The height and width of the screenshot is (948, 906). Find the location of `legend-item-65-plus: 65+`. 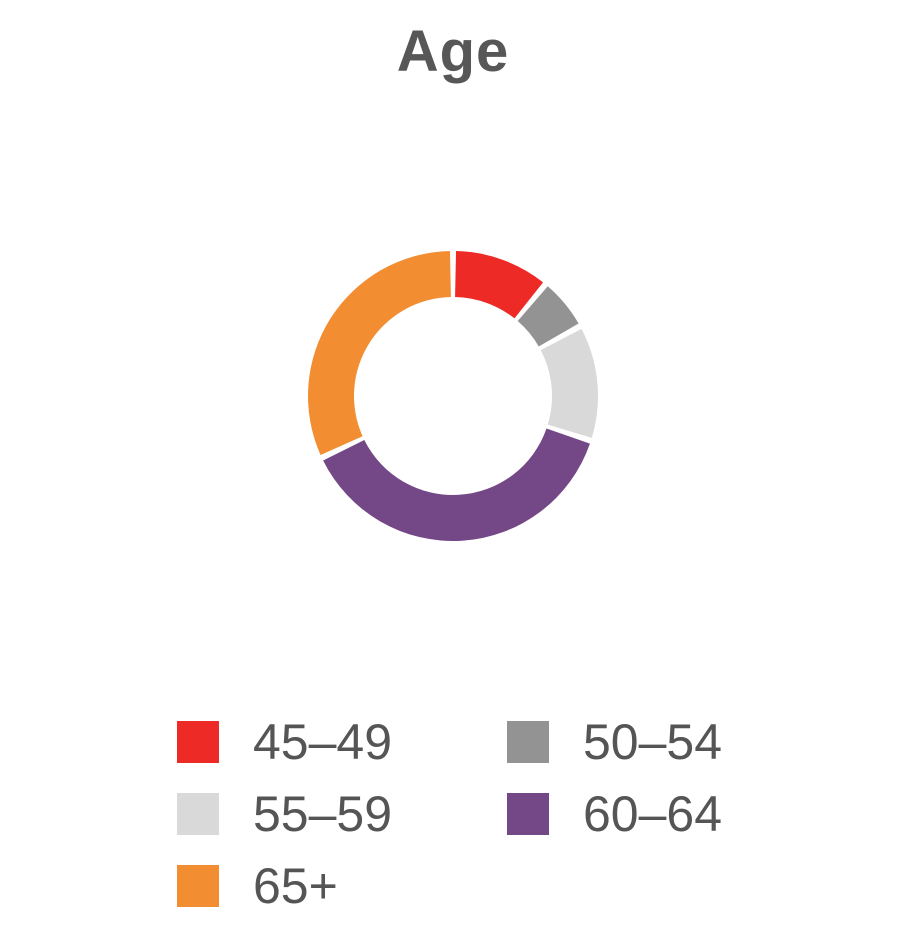

legend-item-65-plus: 65+ is located at coordinates (257, 886).